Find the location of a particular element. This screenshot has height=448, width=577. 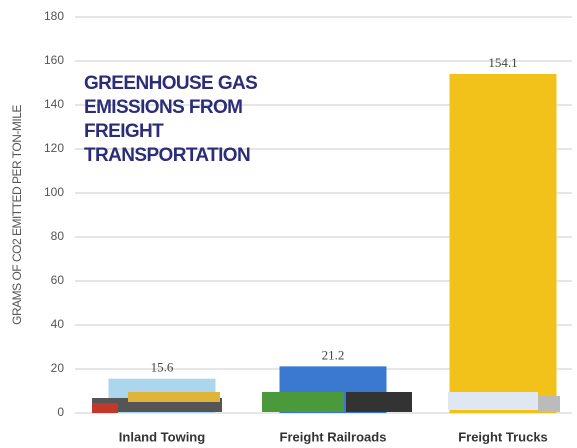

x-tick-label: Freight Trucks is located at coordinates (503, 436).